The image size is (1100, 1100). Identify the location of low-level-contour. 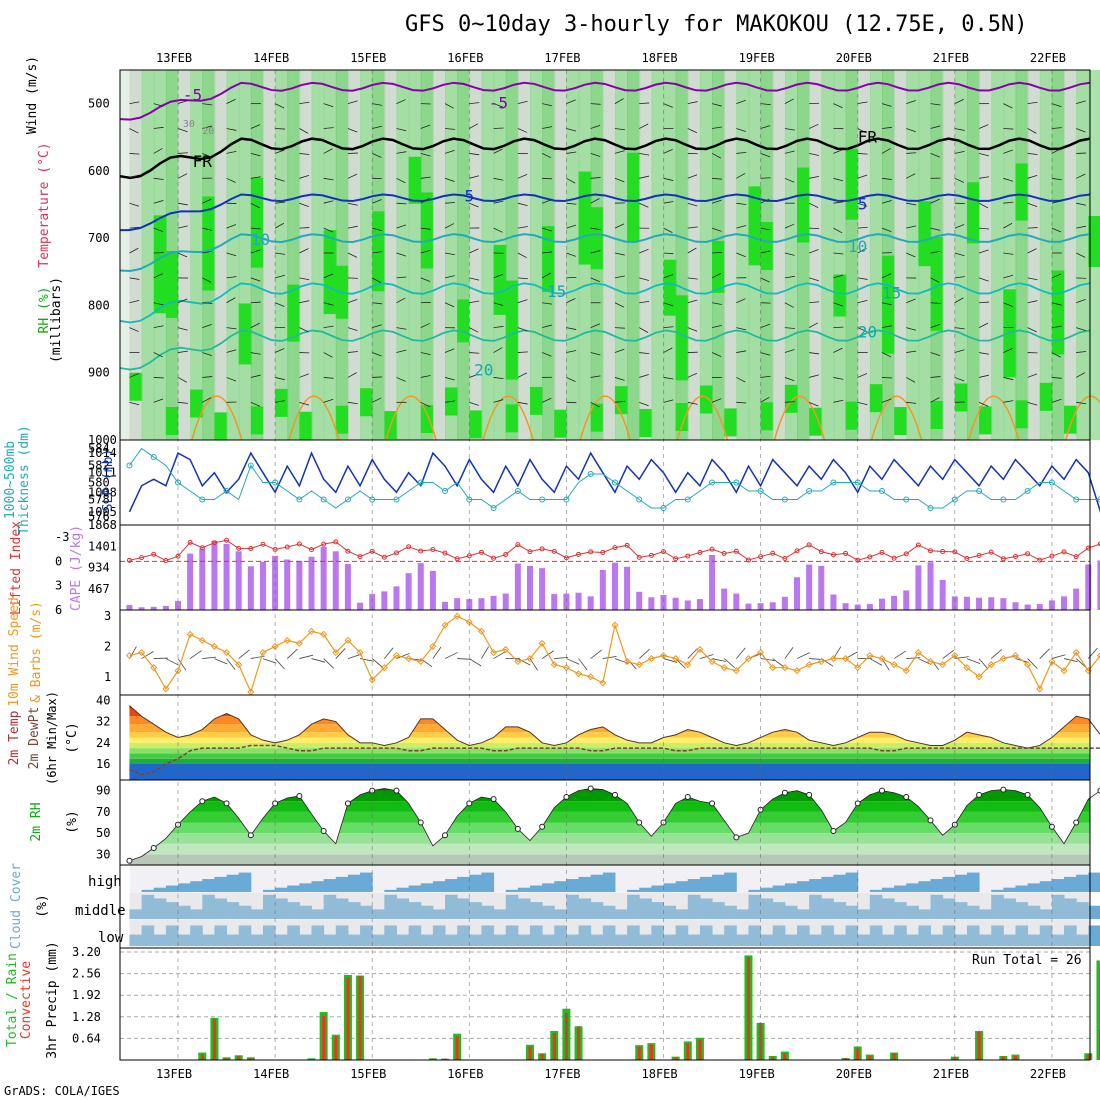
(411, 418).